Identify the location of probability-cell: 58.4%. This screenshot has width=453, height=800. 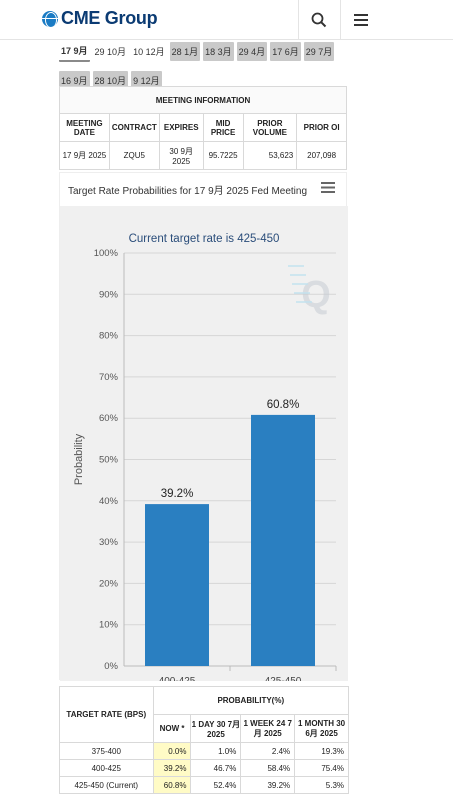
(268, 768).